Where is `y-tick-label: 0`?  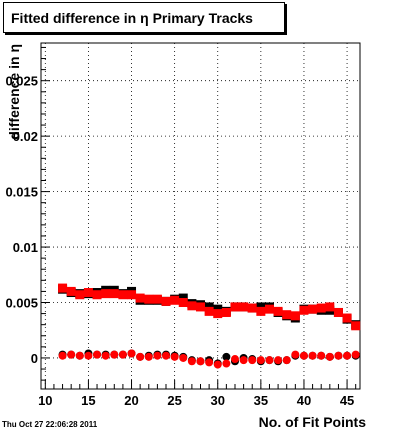 y-tick-label: 0 is located at coordinates (34, 358).